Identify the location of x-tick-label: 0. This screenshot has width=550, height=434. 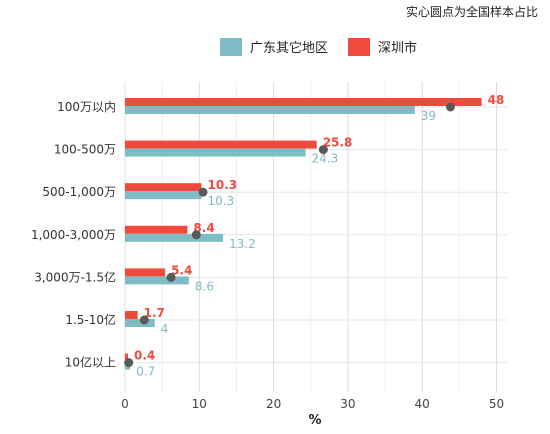
(125, 404).